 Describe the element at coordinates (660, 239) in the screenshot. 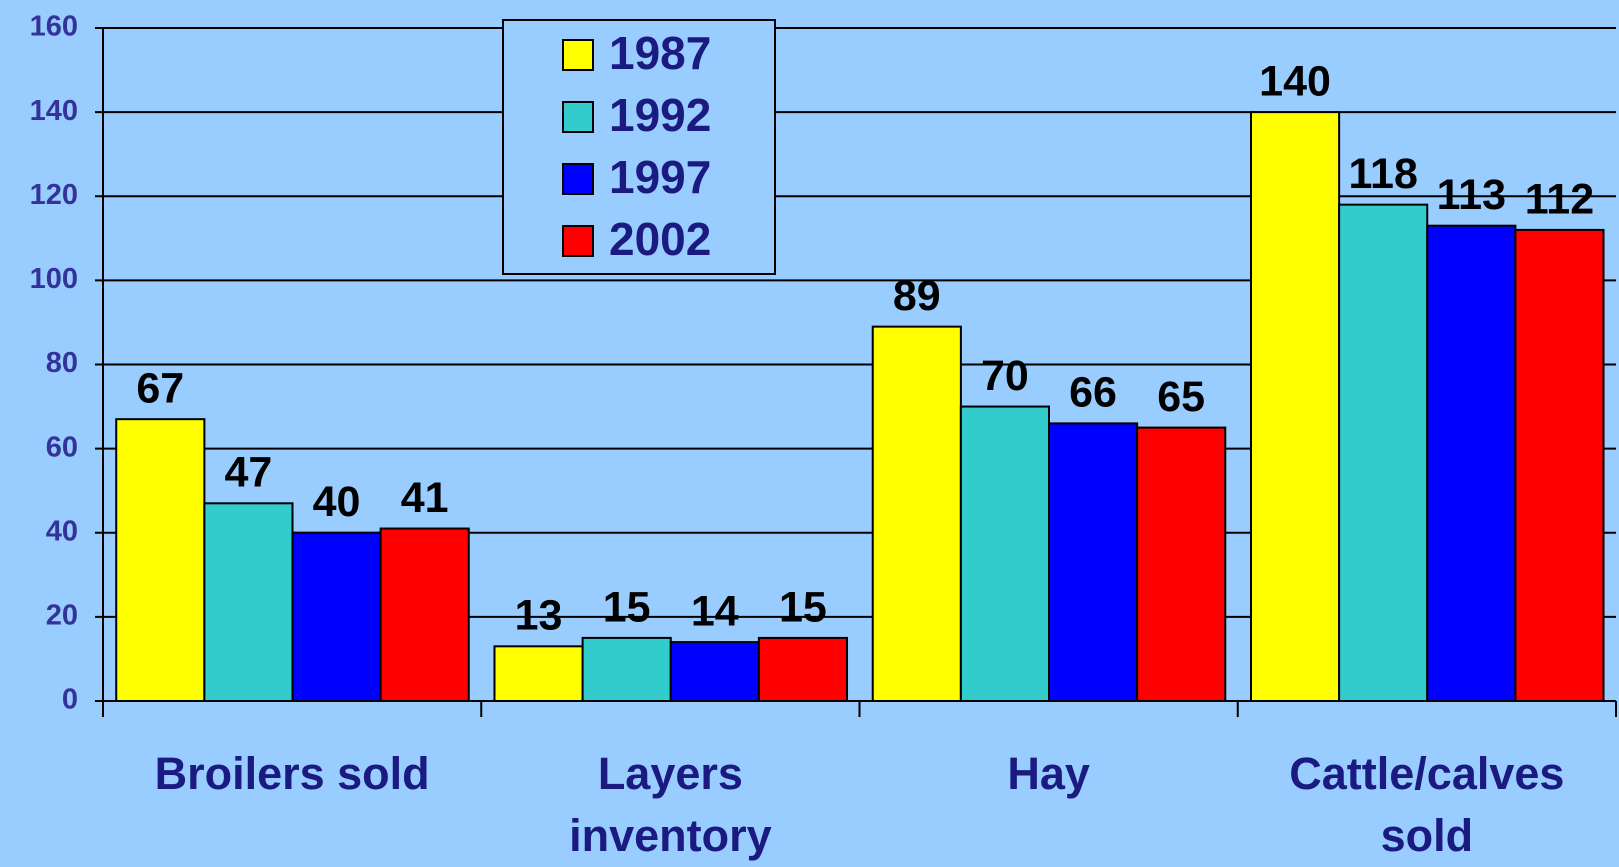

I see `legend-label: 2002` at that location.